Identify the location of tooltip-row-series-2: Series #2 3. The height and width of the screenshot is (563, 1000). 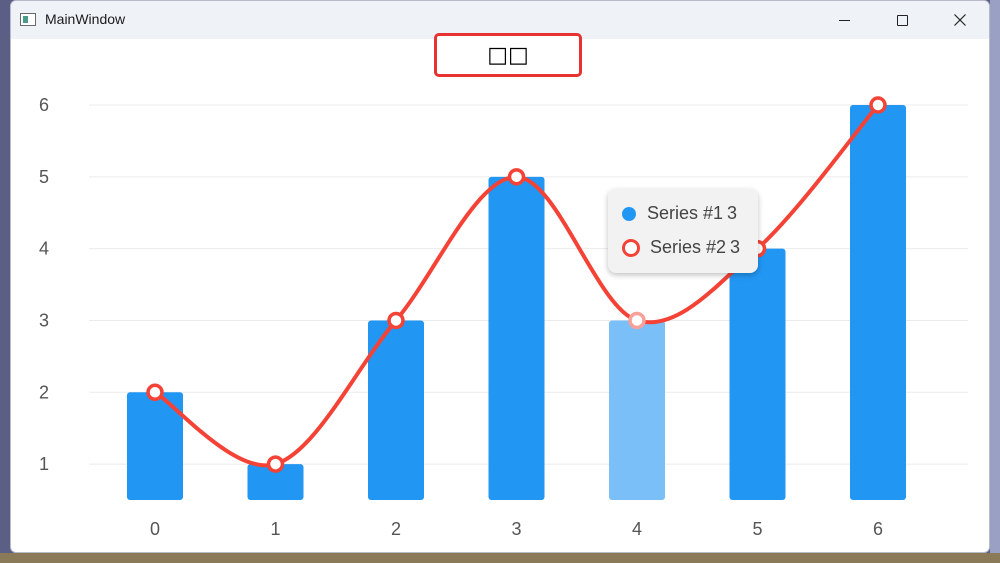
(681, 247).